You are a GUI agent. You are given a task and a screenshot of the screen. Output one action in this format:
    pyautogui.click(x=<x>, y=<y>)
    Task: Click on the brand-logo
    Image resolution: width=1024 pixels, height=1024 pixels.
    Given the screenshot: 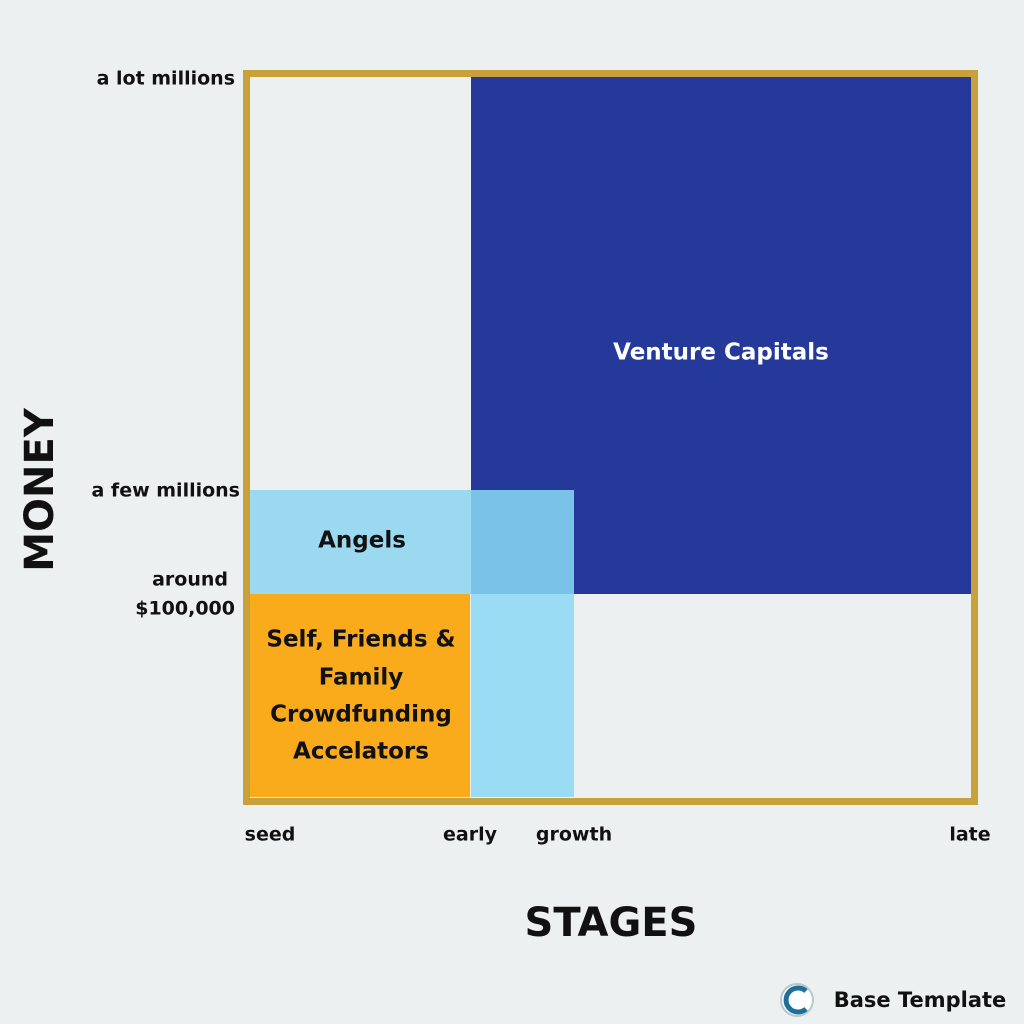 What is the action you would take?
    pyautogui.click(x=797, y=1000)
    